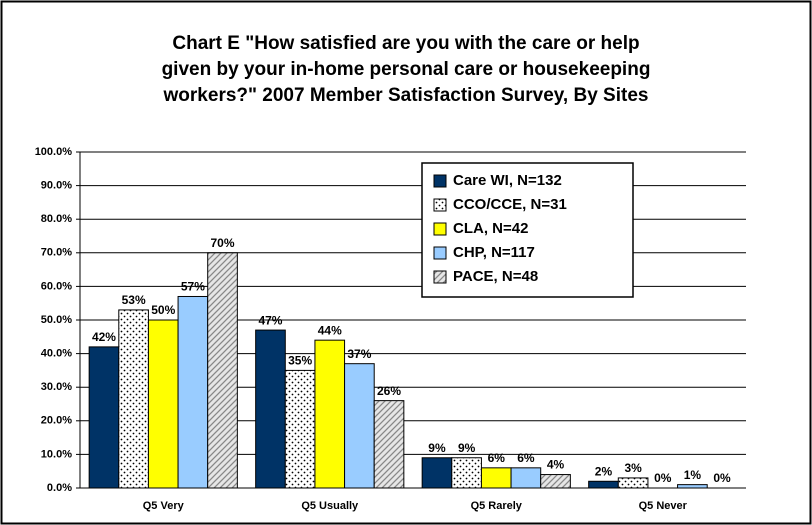 This screenshot has height=525, width=812. Describe the element at coordinates (663, 506) in the screenshot. I see `x-tick-label: Q5 Never` at that location.